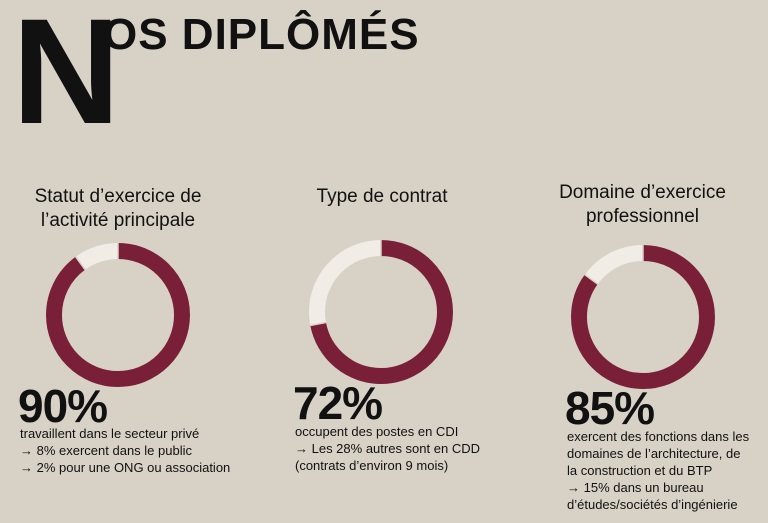 This screenshot has height=523, width=768. Describe the element at coordinates (635, 487) in the screenshot. I see `description-line: → 15% dans un bureau` at that location.